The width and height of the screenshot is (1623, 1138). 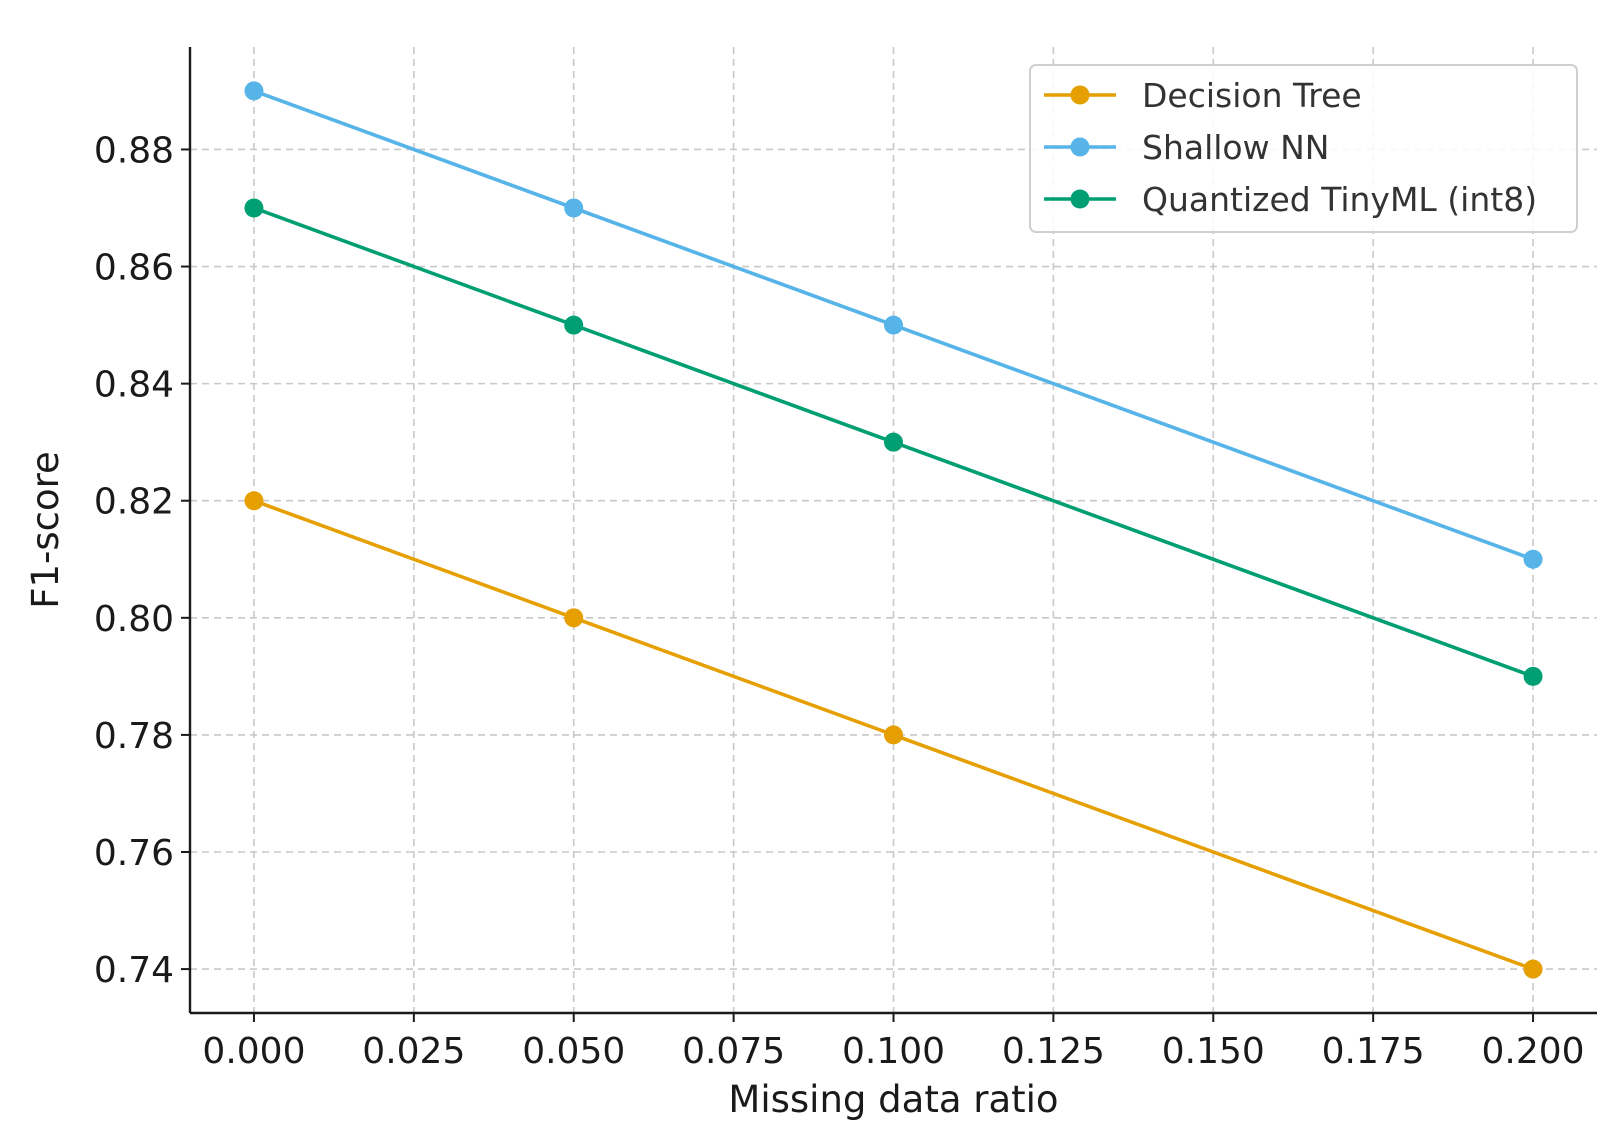 I want to click on y-tick-label: 0.84, so click(x=134, y=385).